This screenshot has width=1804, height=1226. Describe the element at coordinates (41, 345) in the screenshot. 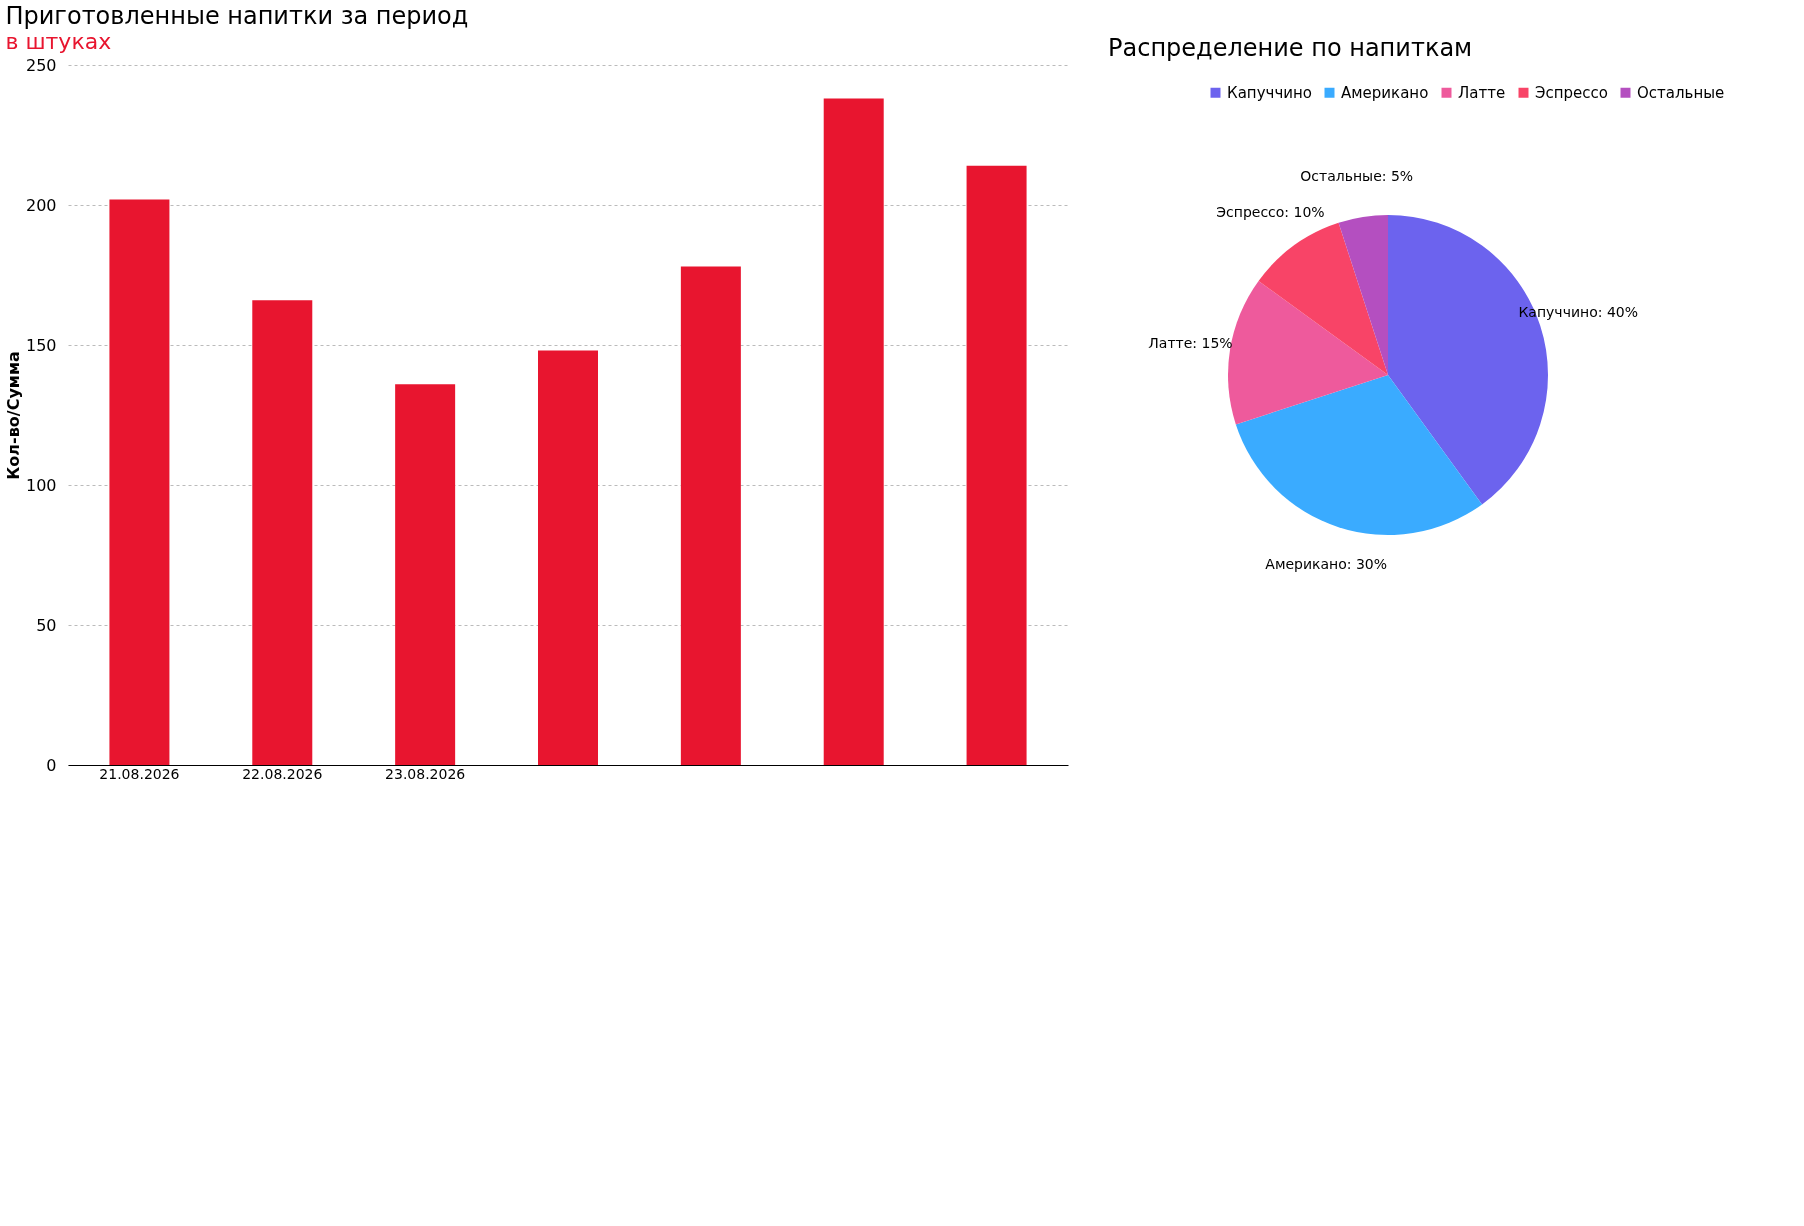

I see `y-tick-label: 150` at that location.